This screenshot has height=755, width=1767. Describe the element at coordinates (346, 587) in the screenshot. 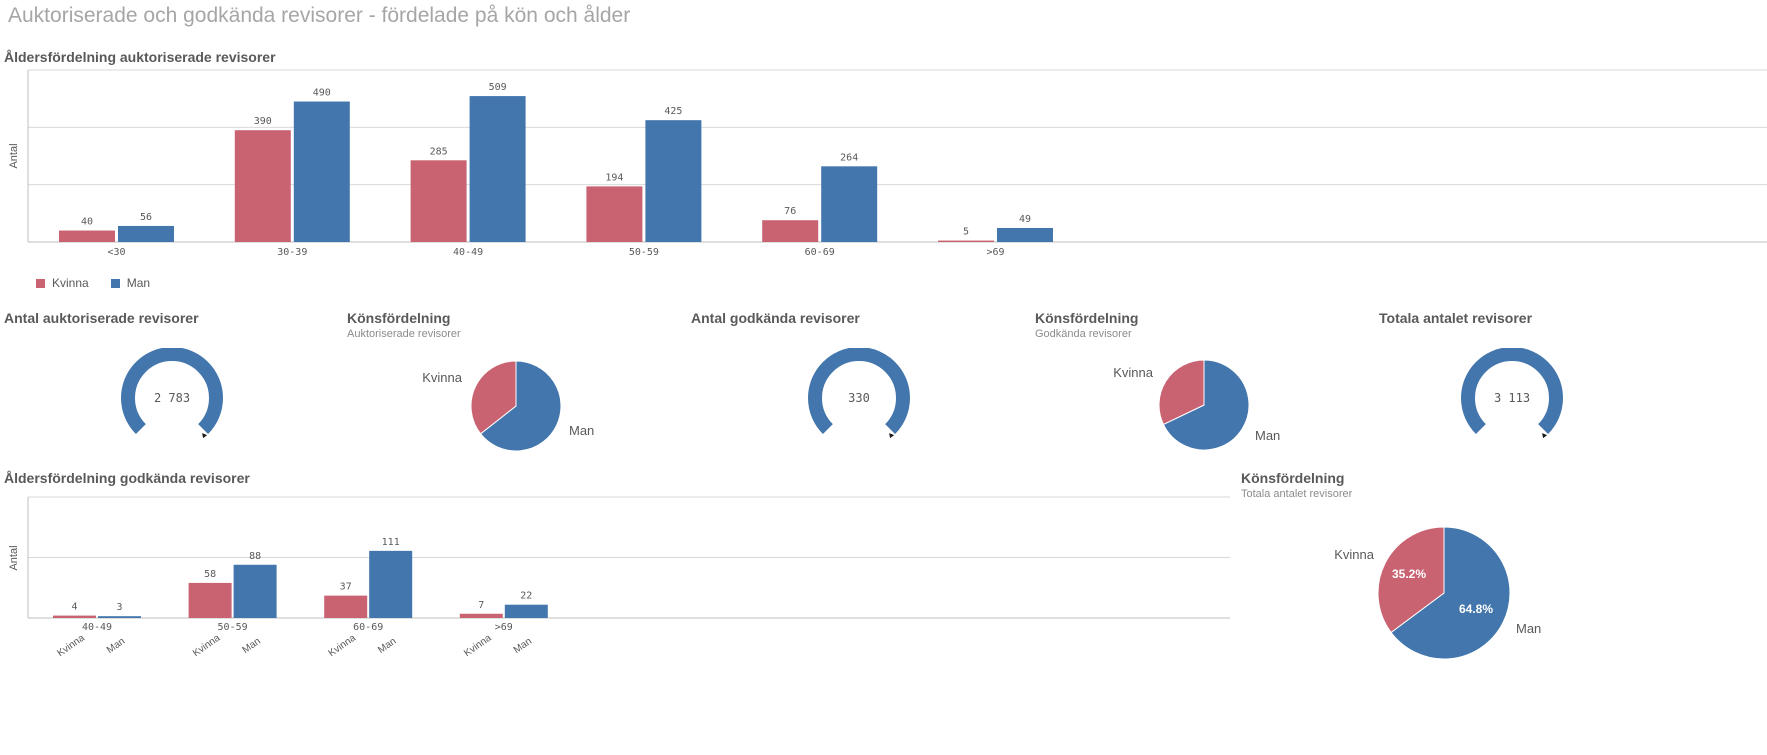

I see `data-label-kvinna-60-69: 37` at that location.